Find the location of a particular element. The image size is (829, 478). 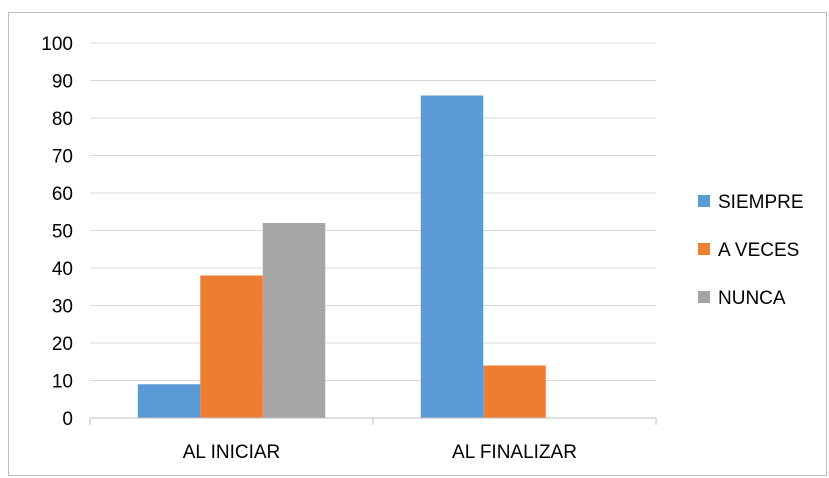

y-tick-label: 20 is located at coordinates (62, 344).